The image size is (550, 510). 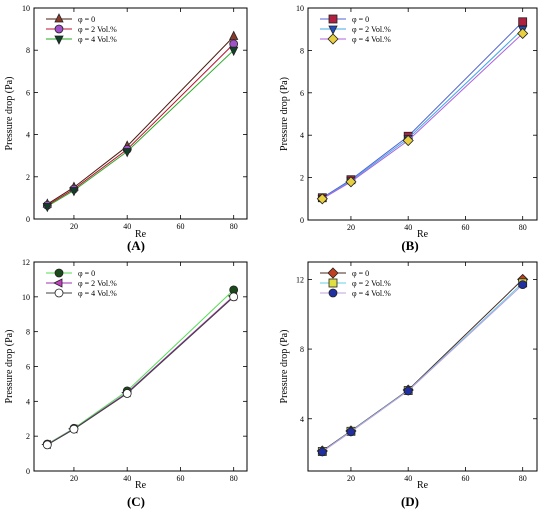 What do you see at coordinates (28, 92) in the screenshot?
I see `y-tick-label: 6` at bounding box center [28, 92].